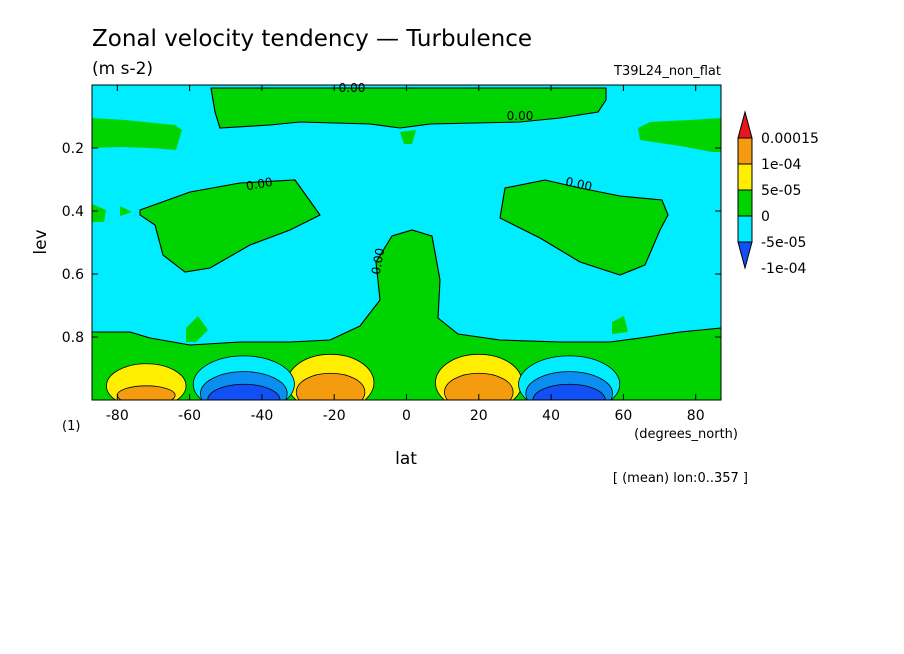 The height and width of the screenshot is (654, 904). Describe the element at coordinates (334, 416) in the screenshot. I see `x-tick-label: -20` at that location.